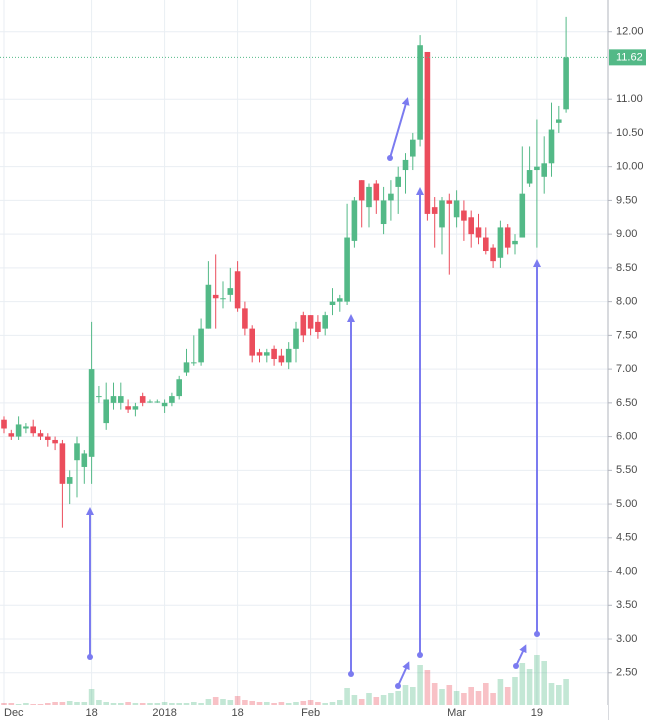 Image resolution: width=647 pixels, height=720 pixels. Describe the element at coordinates (537, 713) in the screenshot. I see `x-tick-label: 19` at that location.